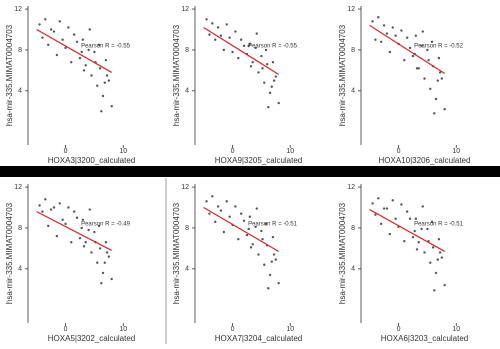 The image size is (500, 349). Describe the element at coordinates (18, 187) in the screenshot. I see `y-tick-label: 12` at that location.